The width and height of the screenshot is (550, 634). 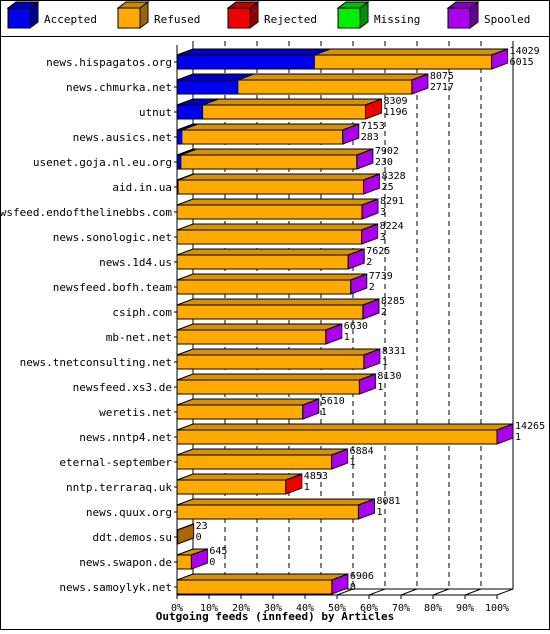 I want to click on data-label-accepted-news-ausics-net: 283, so click(x=370, y=137).